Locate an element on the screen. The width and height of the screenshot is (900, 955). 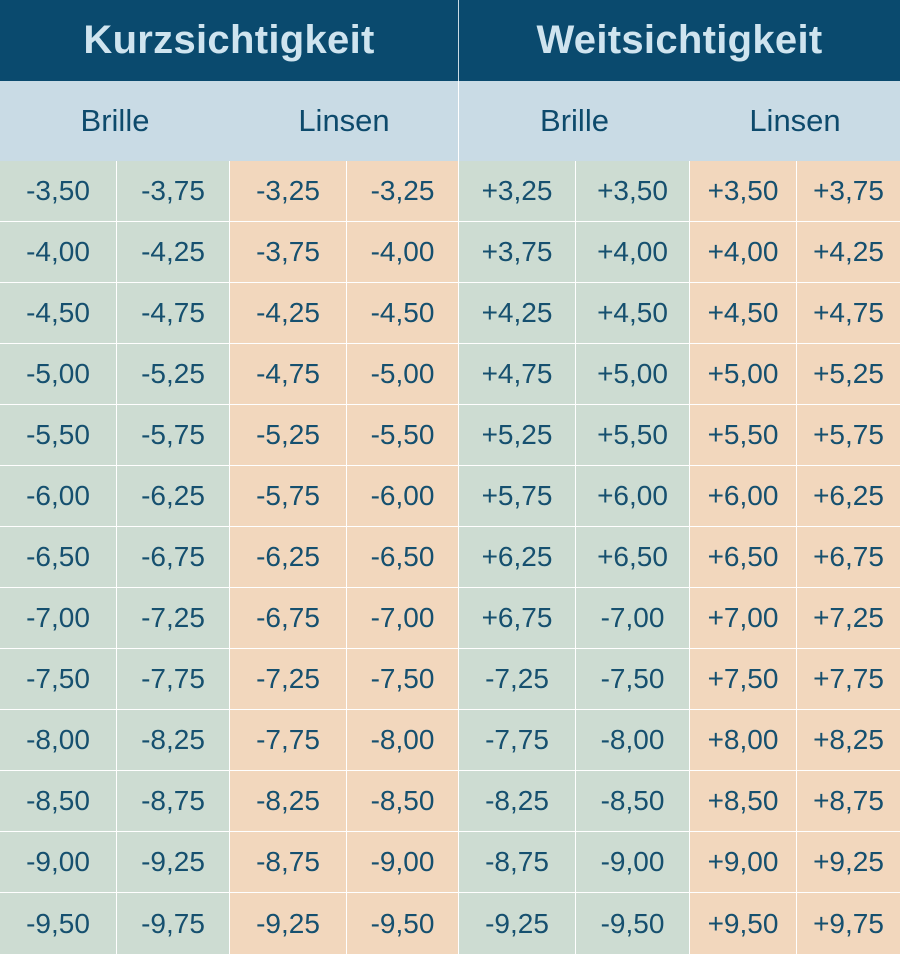
hyperopia-glasses-cell: +4,00 is located at coordinates (633, 252).